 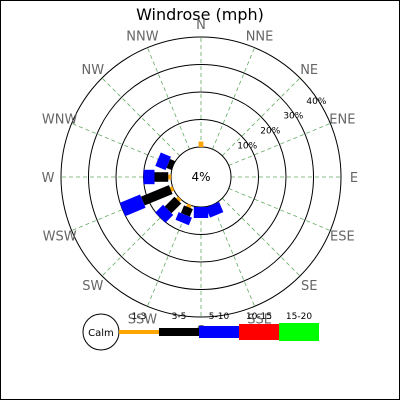 I want to click on dir-label-nne: NNE, so click(x=260, y=37).